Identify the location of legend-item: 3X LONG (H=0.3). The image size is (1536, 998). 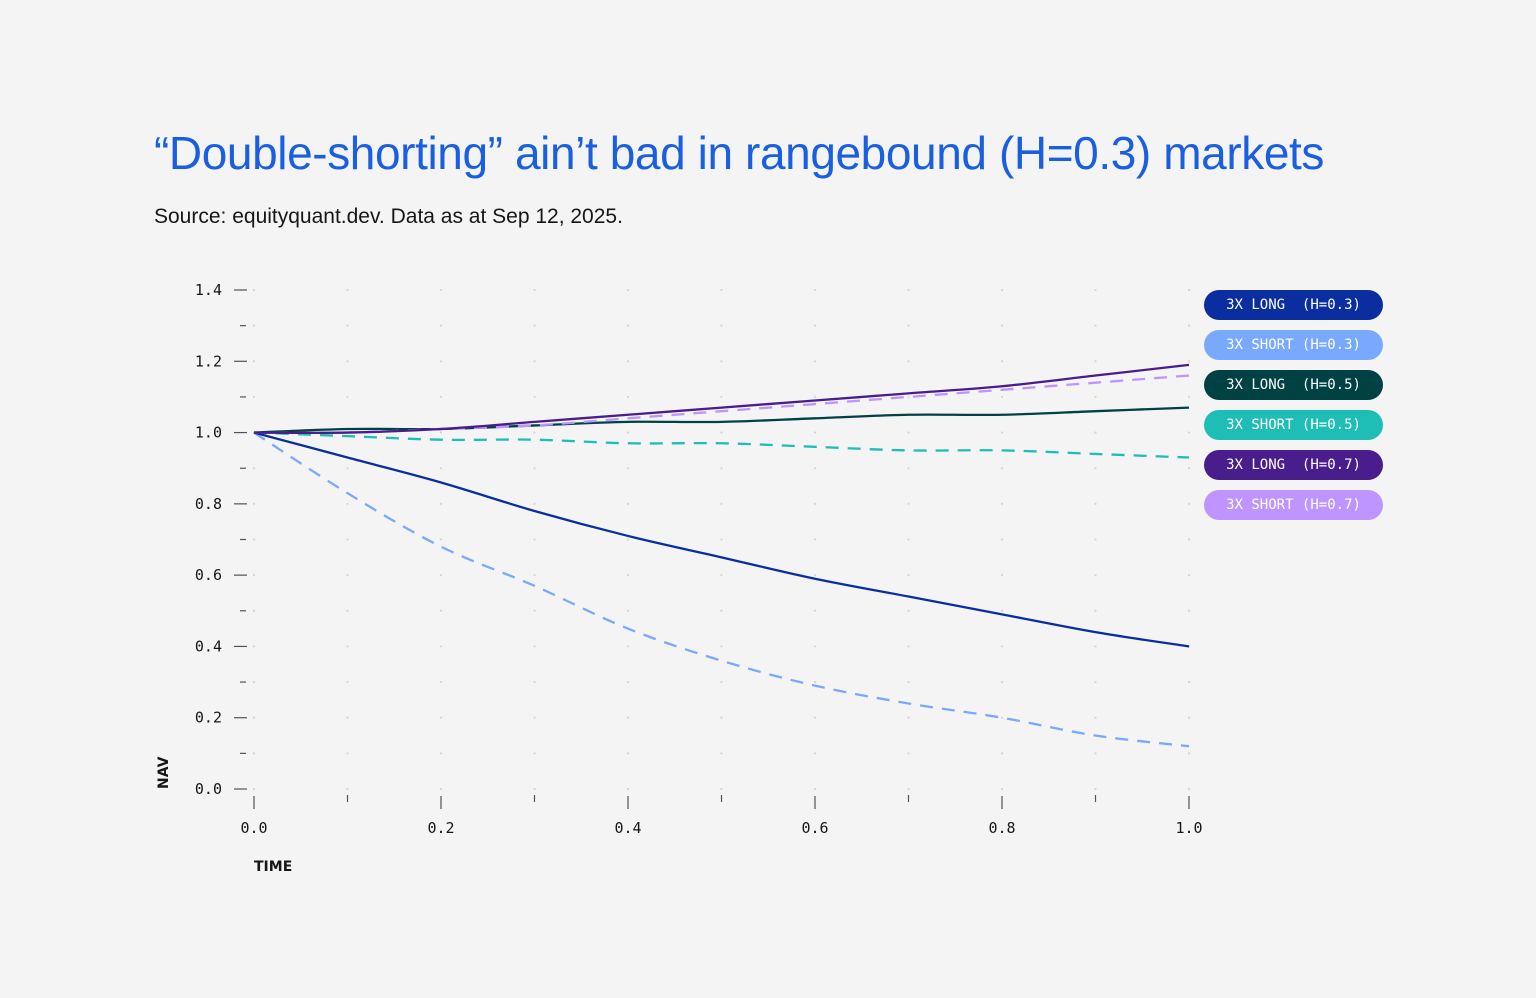
(1293, 305).